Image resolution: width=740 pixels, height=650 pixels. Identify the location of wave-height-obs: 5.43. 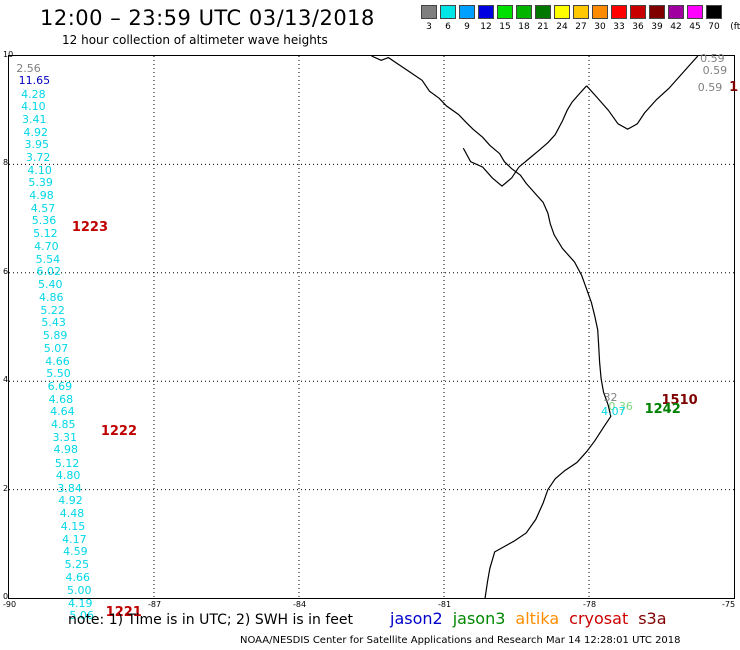
(53, 323).